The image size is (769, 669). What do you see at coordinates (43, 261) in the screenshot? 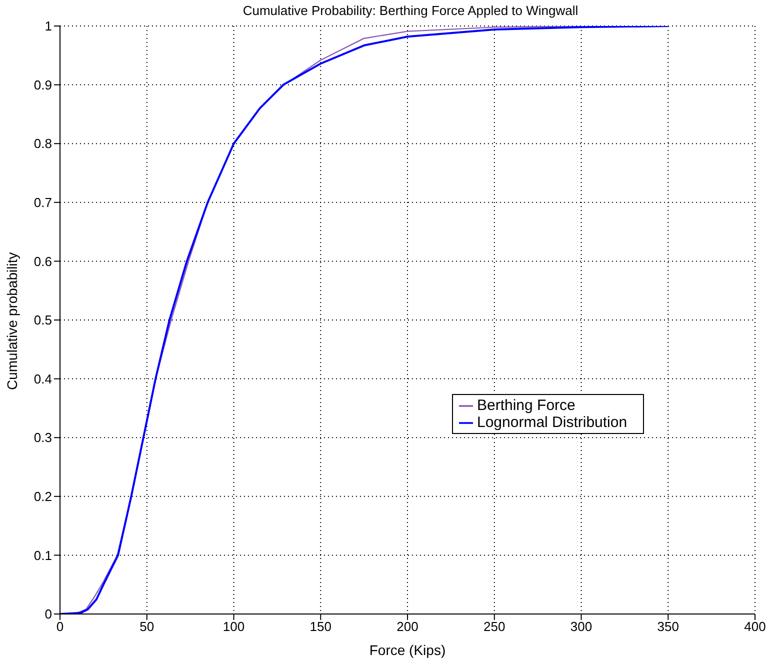
I see `y-tick-label: 0.6` at bounding box center [43, 261].